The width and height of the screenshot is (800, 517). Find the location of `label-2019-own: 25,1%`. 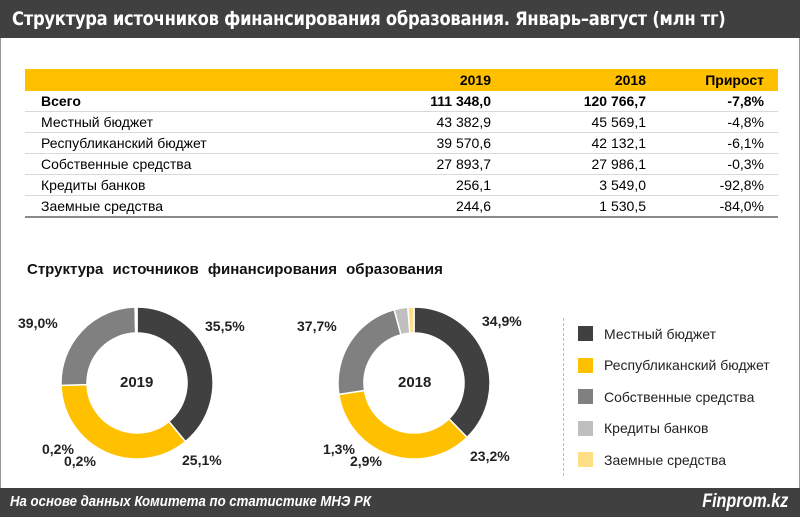

label-2019-own: 25,1% is located at coordinates (202, 460).